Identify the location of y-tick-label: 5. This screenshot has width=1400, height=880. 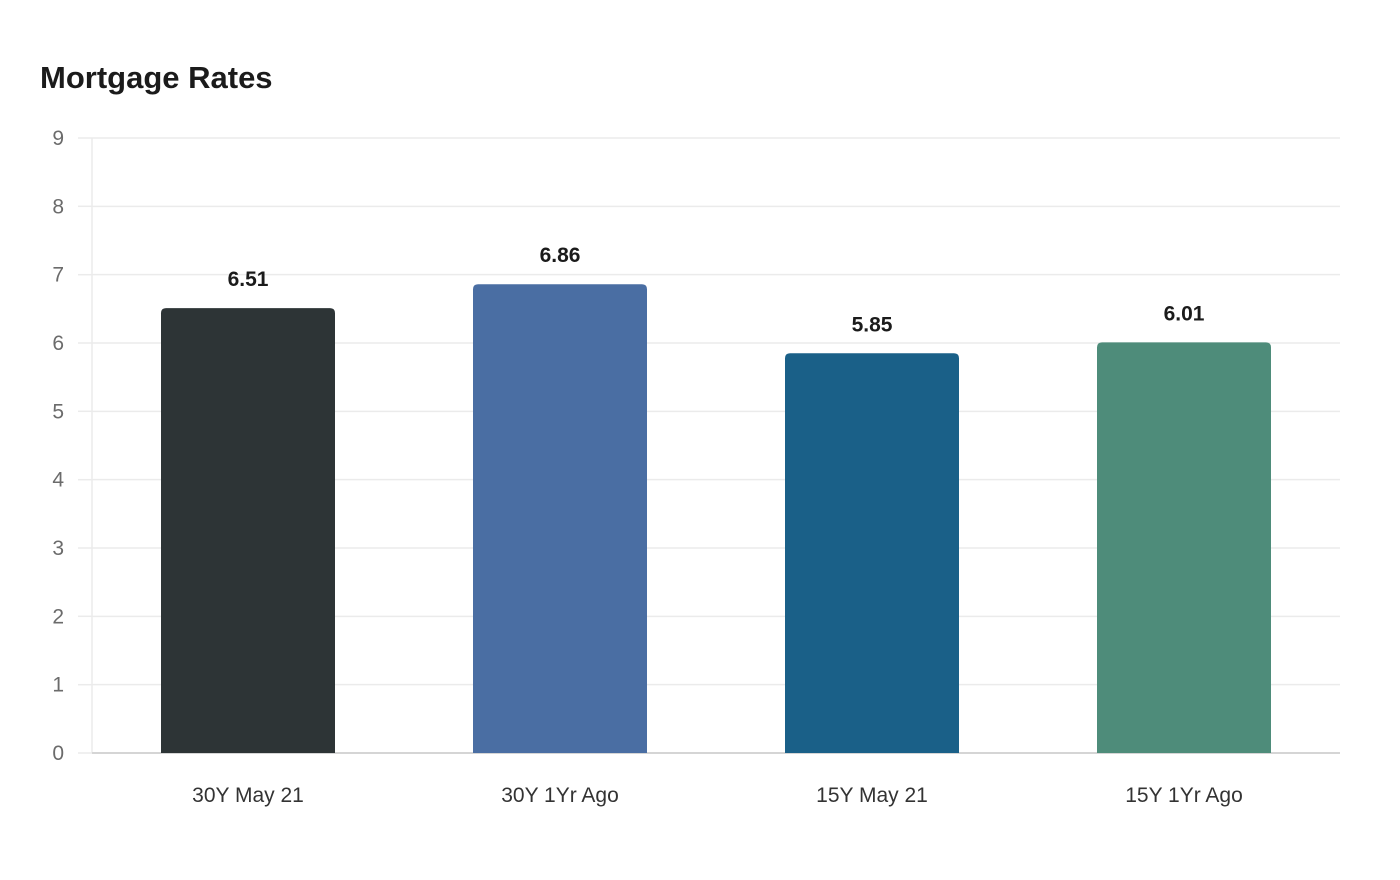
(58, 411).